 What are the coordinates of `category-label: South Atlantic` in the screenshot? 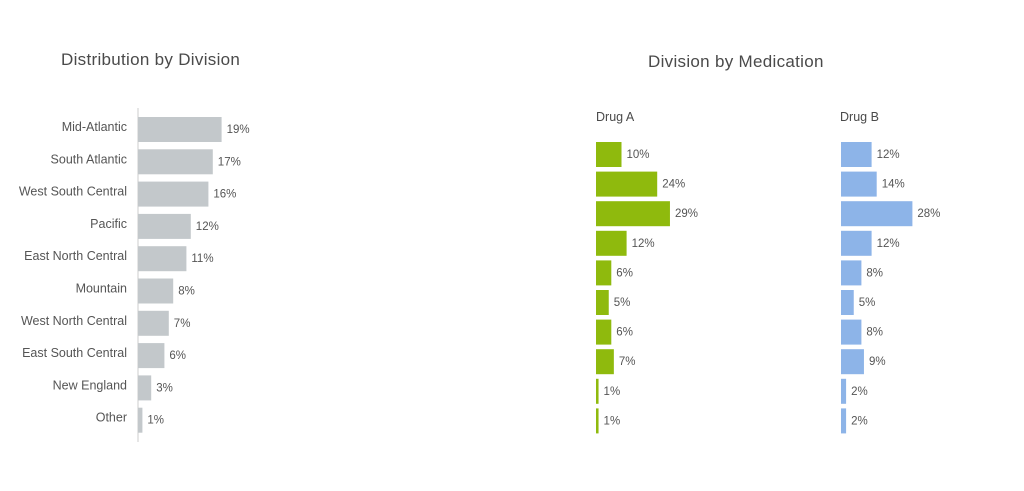 It's located at (89, 159).